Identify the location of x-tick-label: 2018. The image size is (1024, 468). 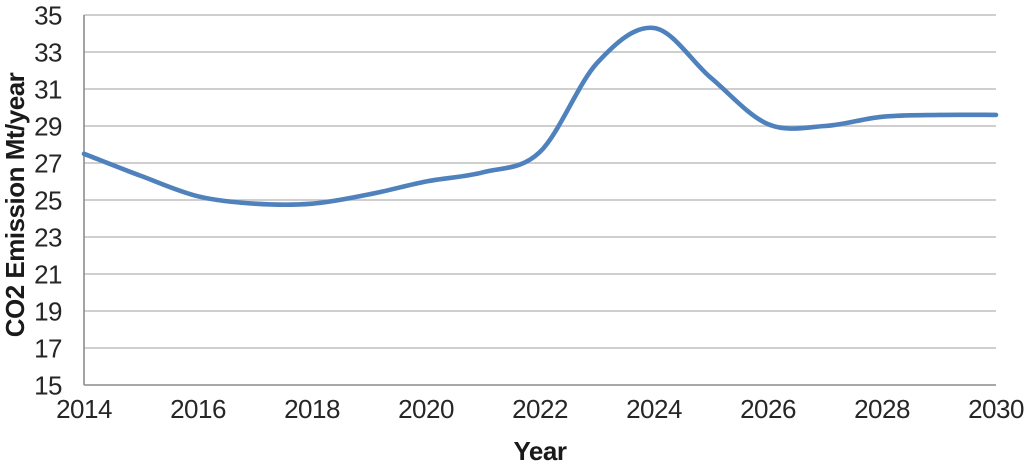
(312, 409).